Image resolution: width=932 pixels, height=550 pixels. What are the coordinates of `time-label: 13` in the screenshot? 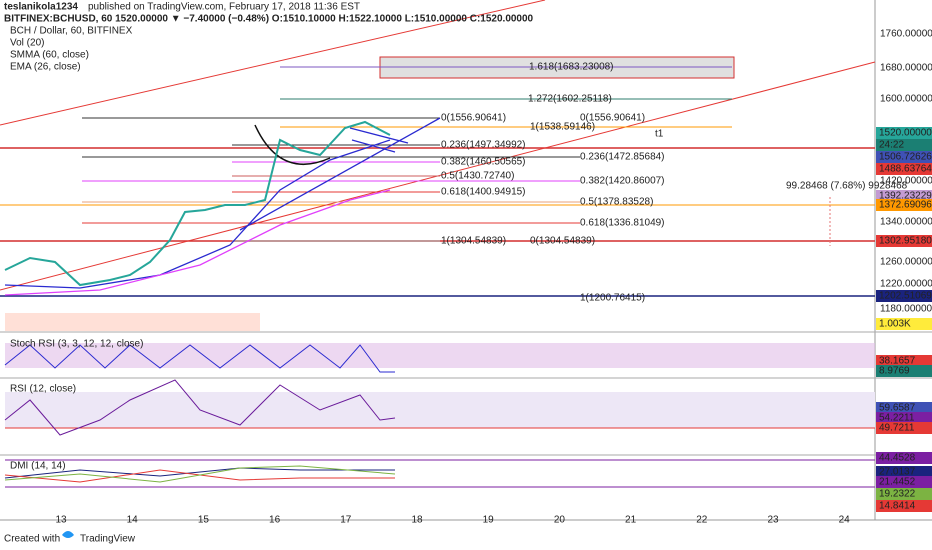 It's located at (61, 520).